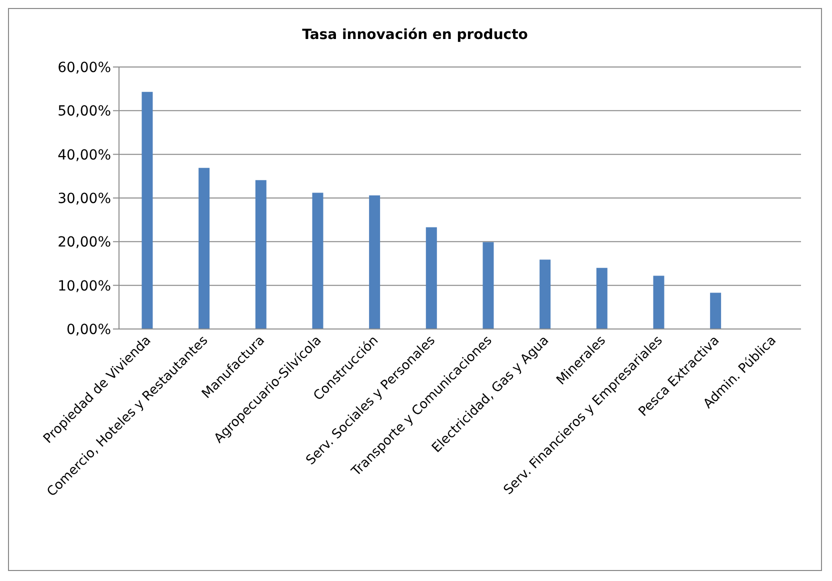  Describe the element at coordinates (84, 68) in the screenshot. I see `y-tick-label: 60,00%` at that location.